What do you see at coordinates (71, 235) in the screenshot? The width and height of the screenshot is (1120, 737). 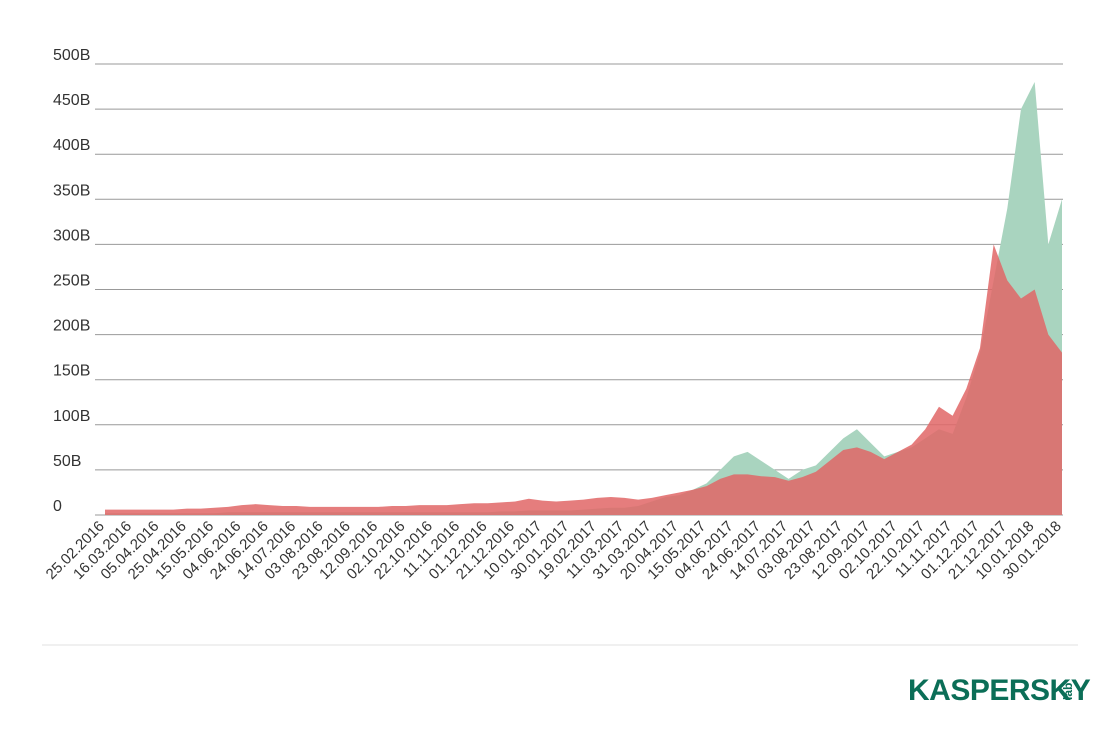 I see `y-tick-label: 300B` at bounding box center [71, 235].